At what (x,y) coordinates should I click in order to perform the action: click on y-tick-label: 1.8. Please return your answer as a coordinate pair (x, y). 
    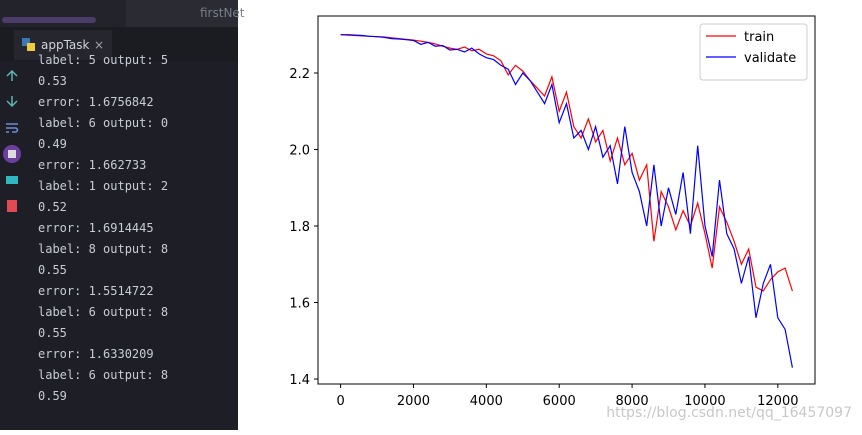
    Looking at the image, I should click on (299, 227).